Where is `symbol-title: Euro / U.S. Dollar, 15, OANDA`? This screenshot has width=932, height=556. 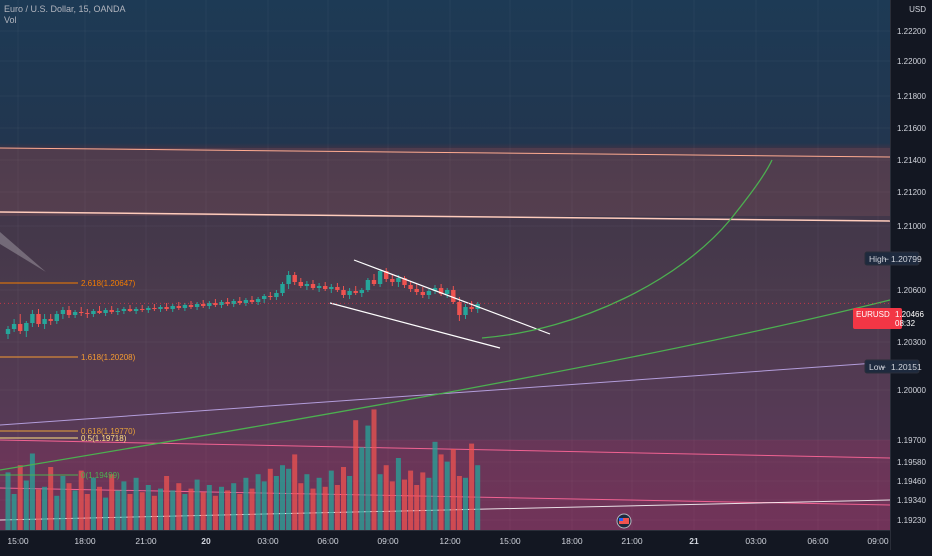 symbol-title: Euro / U.S. Dollar, 15, OANDA is located at coordinates (65, 9).